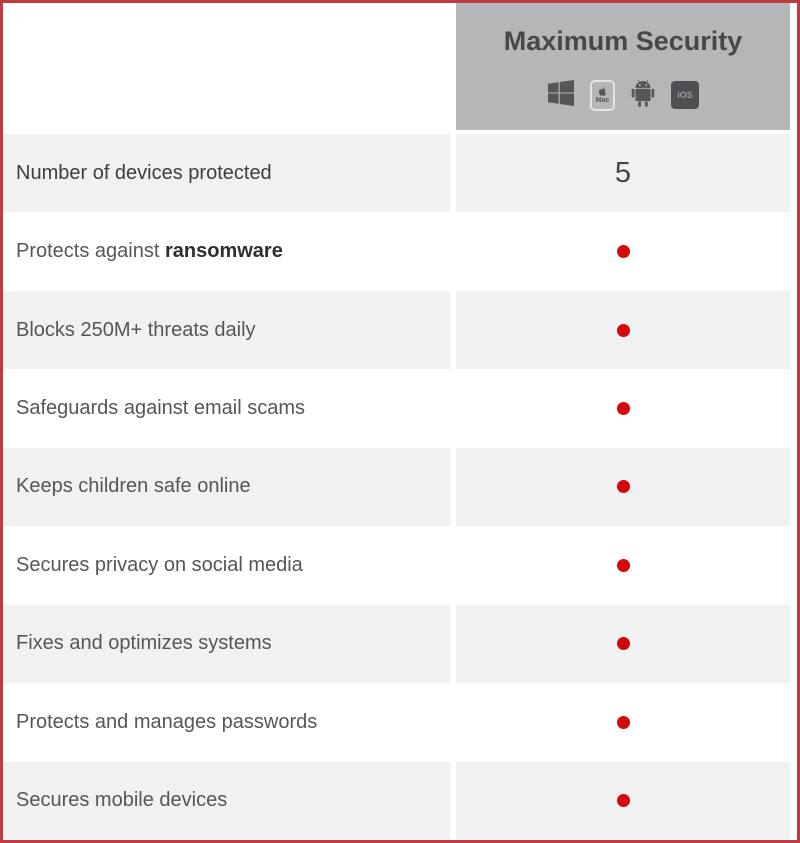 This screenshot has height=843, width=800. What do you see at coordinates (623, 66) in the screenshot?
I see `product-header-cell: Maximum Security Mac` at bounding box center [623, 66].